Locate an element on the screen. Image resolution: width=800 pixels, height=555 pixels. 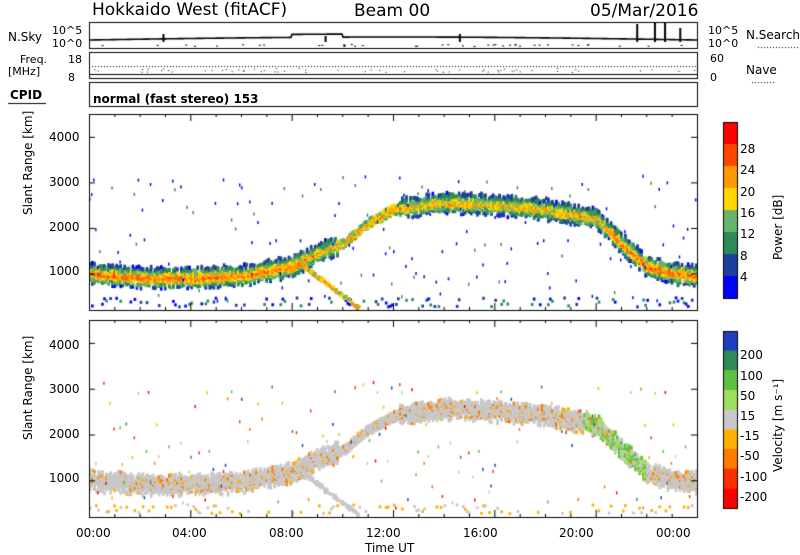
nsky-label: N.Sky is located at coordinates (25, 37).